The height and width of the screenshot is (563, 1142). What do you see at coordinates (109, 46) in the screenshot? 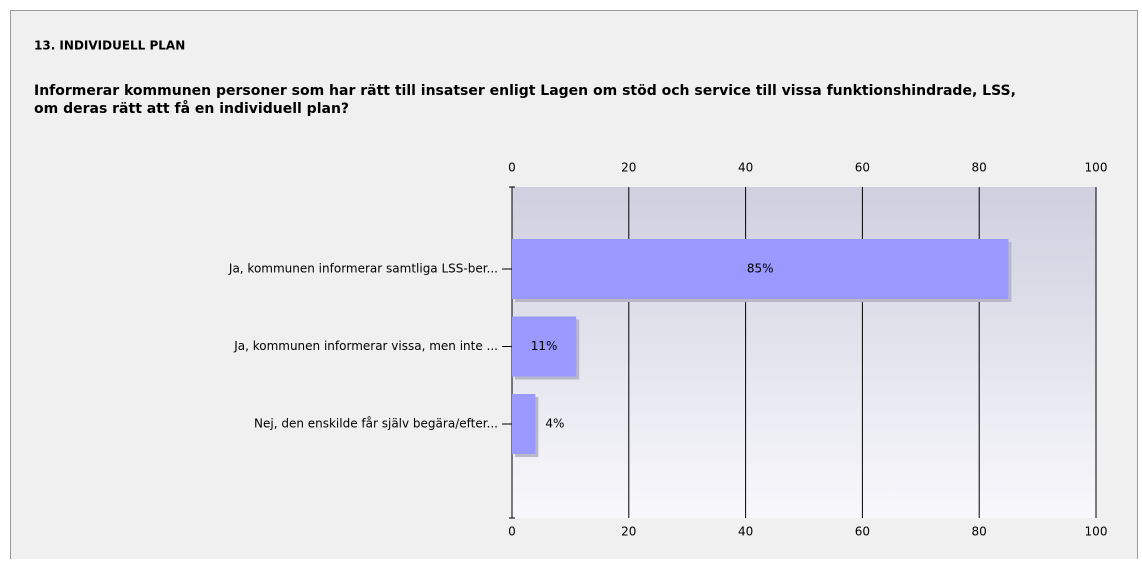
I see `chart-title: 13. INDIVIDUELL PLAN` at bounding box center [109, 46].